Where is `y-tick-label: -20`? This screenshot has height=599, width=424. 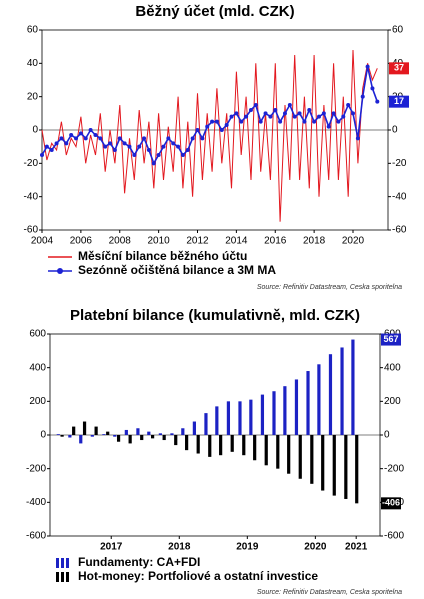 y-tick-label: -20 is located at coordinates (31, 163).